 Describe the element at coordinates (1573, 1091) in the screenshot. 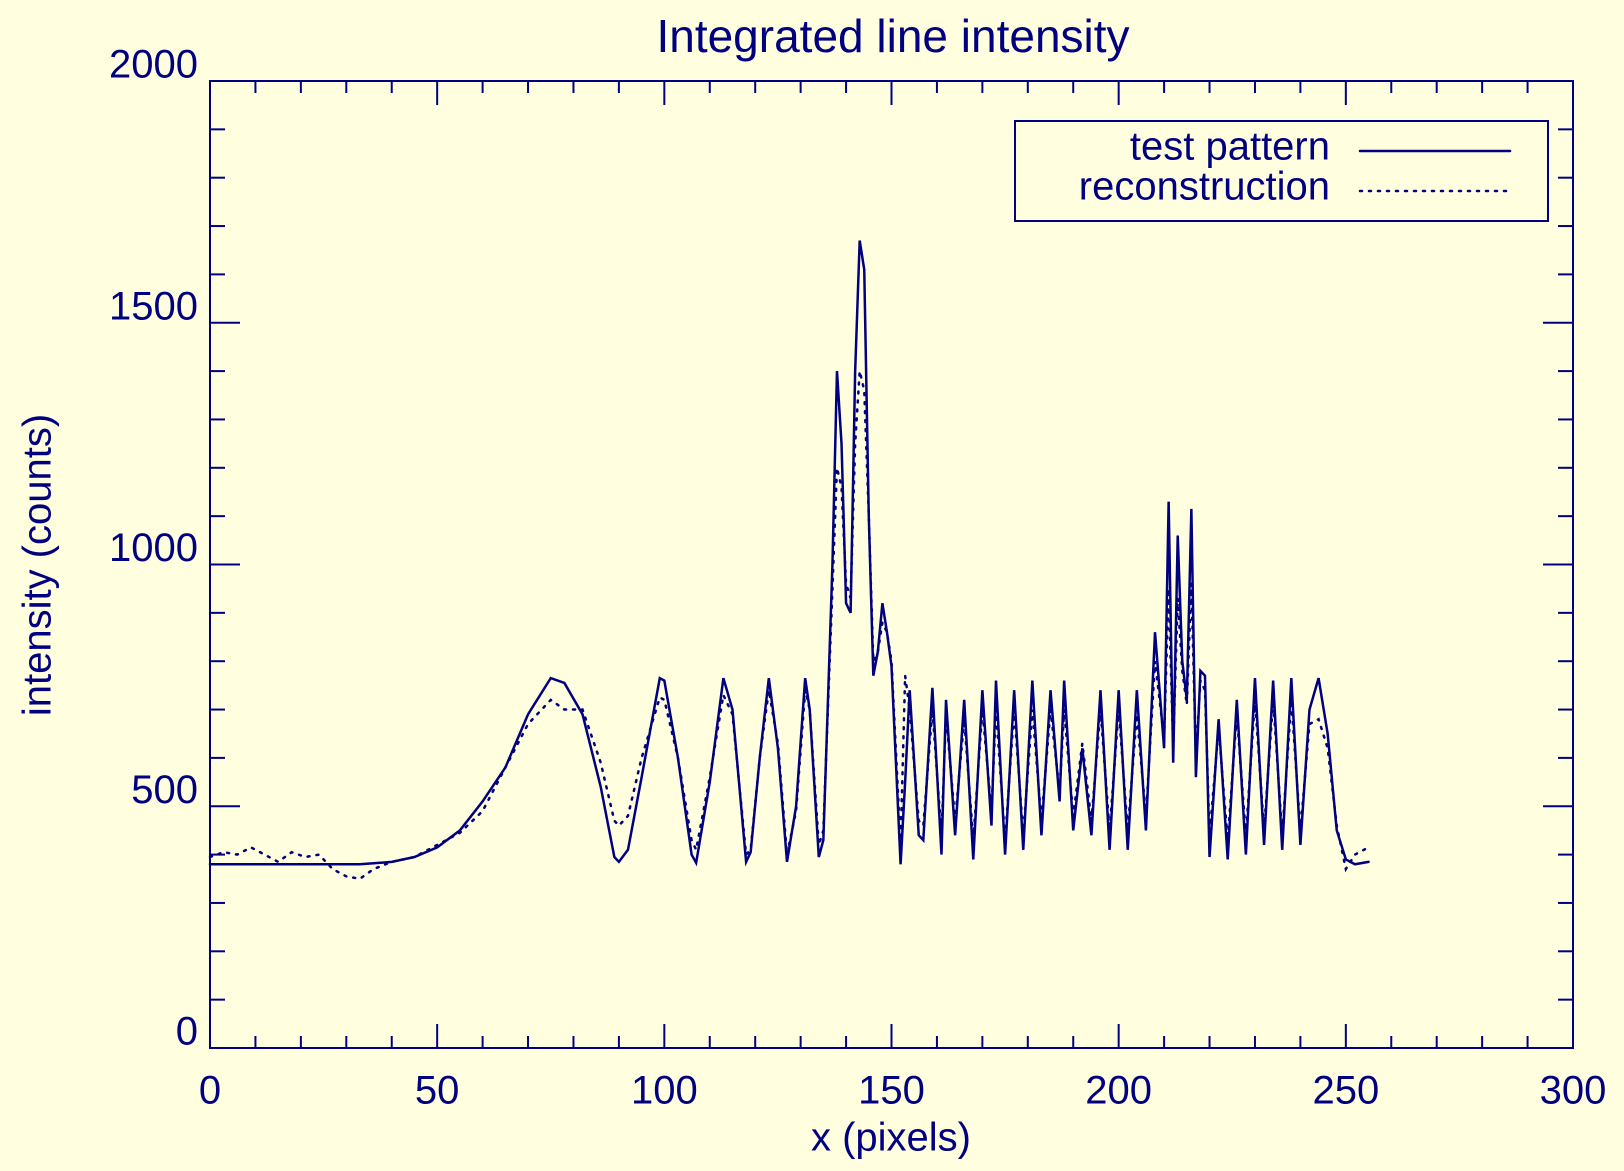

I see `x-tick-label: 300` at that location.